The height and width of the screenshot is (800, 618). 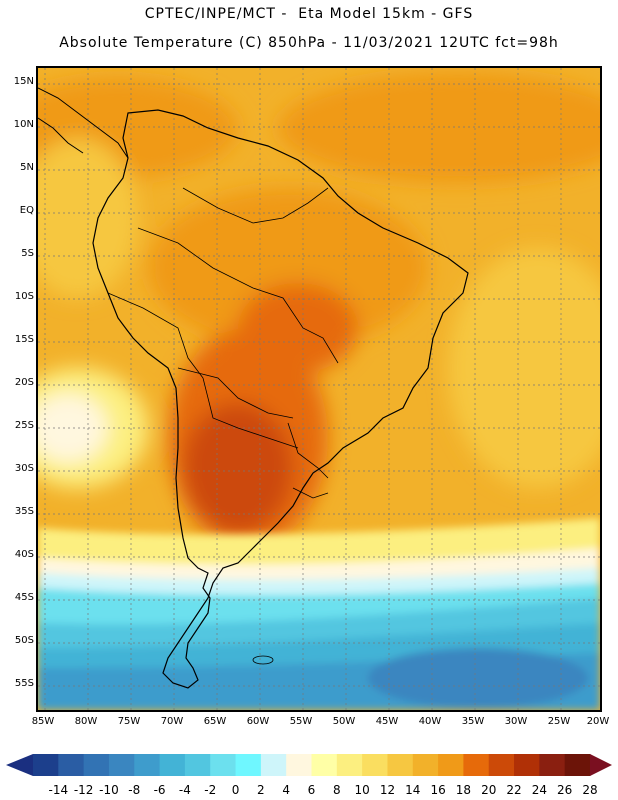 I want to click on lat-label-10s: 10S, so click(x=24, y=296).